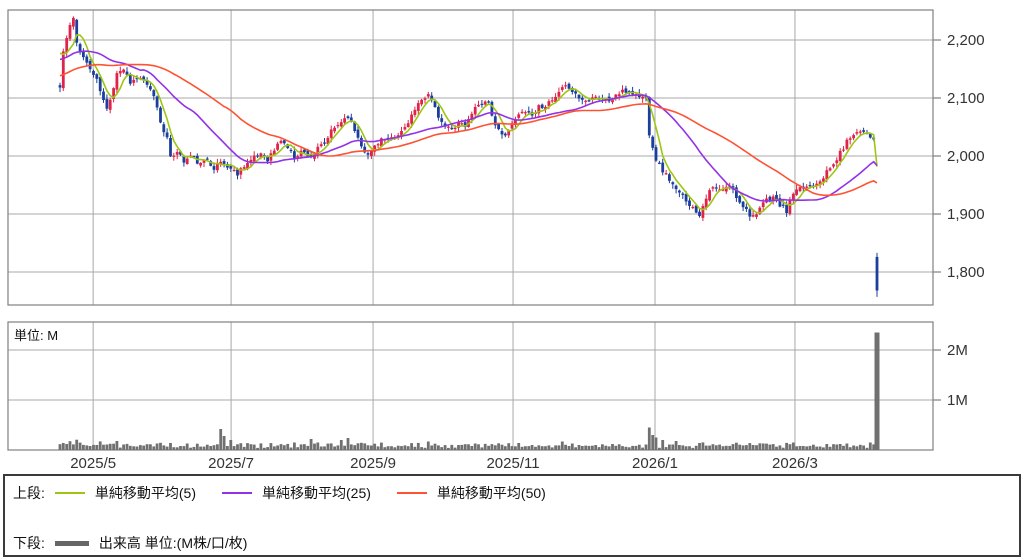 The image size is (1024, 560). I want to click on legend-lower-row: 下段: 出来高 単位:(M株/口/枚), so click(143, 543).